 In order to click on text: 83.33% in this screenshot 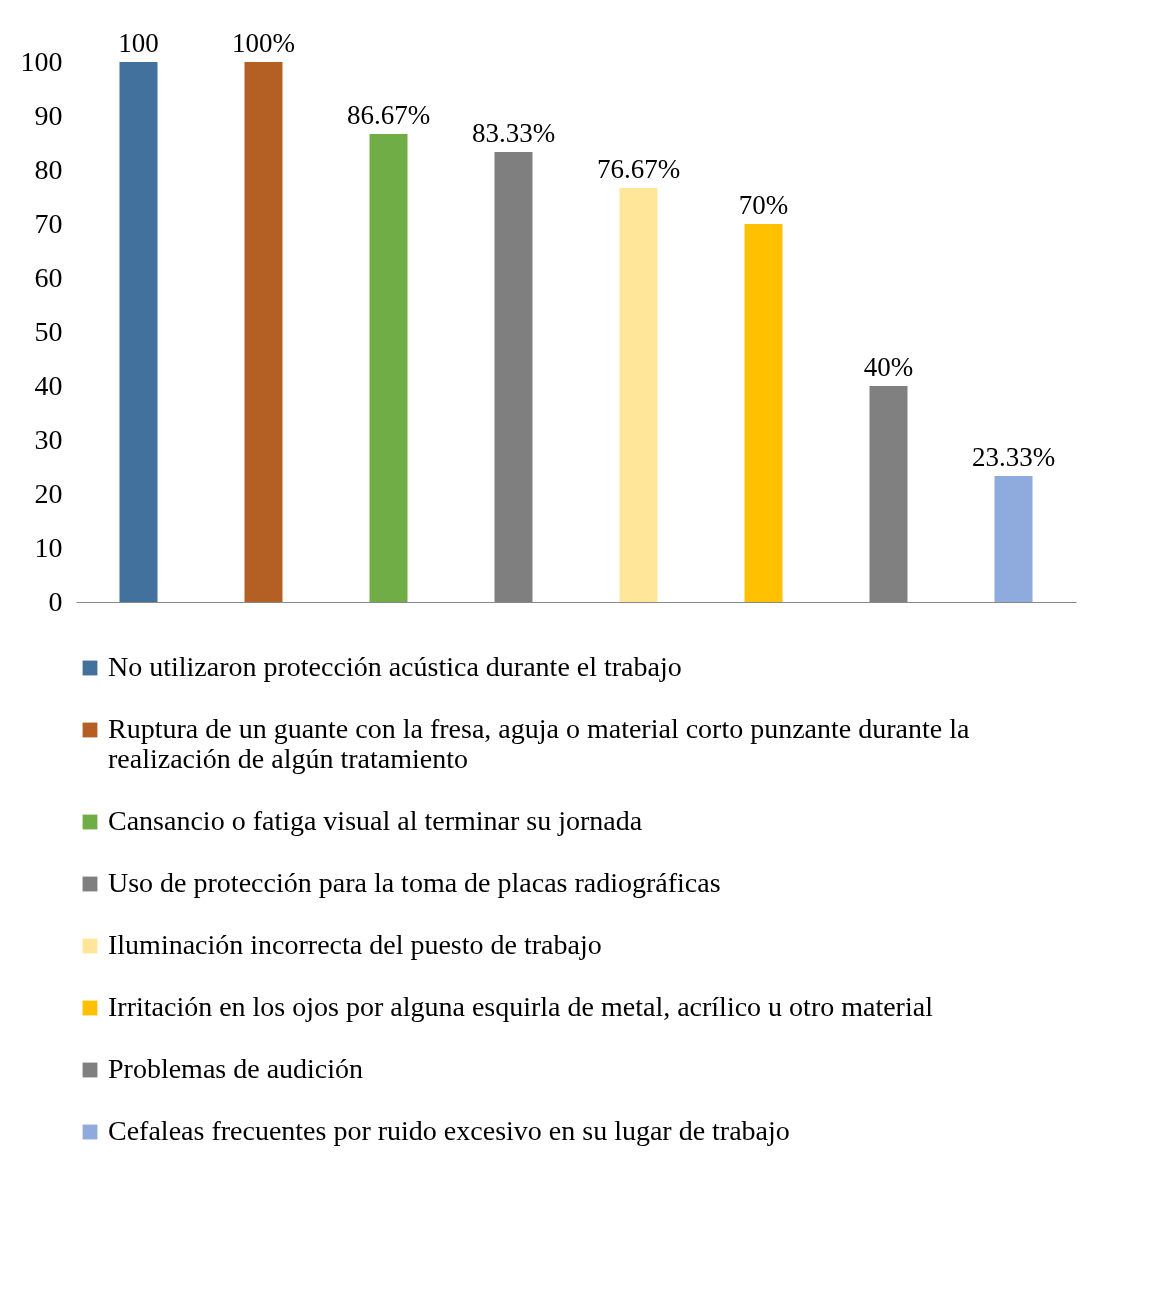, I will do `click(513, 133)`.